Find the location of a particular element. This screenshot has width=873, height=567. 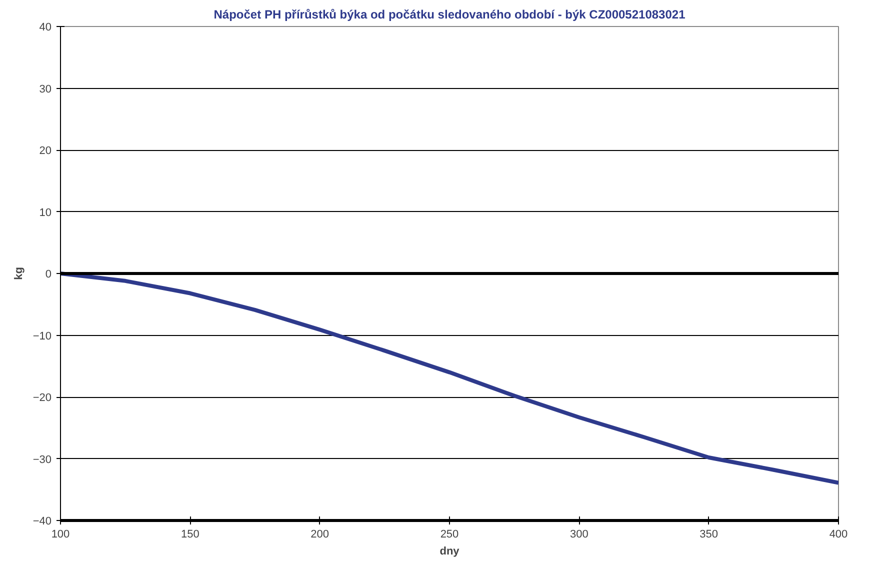

y-tick-label: −30 is located at coordinates (42, 460).